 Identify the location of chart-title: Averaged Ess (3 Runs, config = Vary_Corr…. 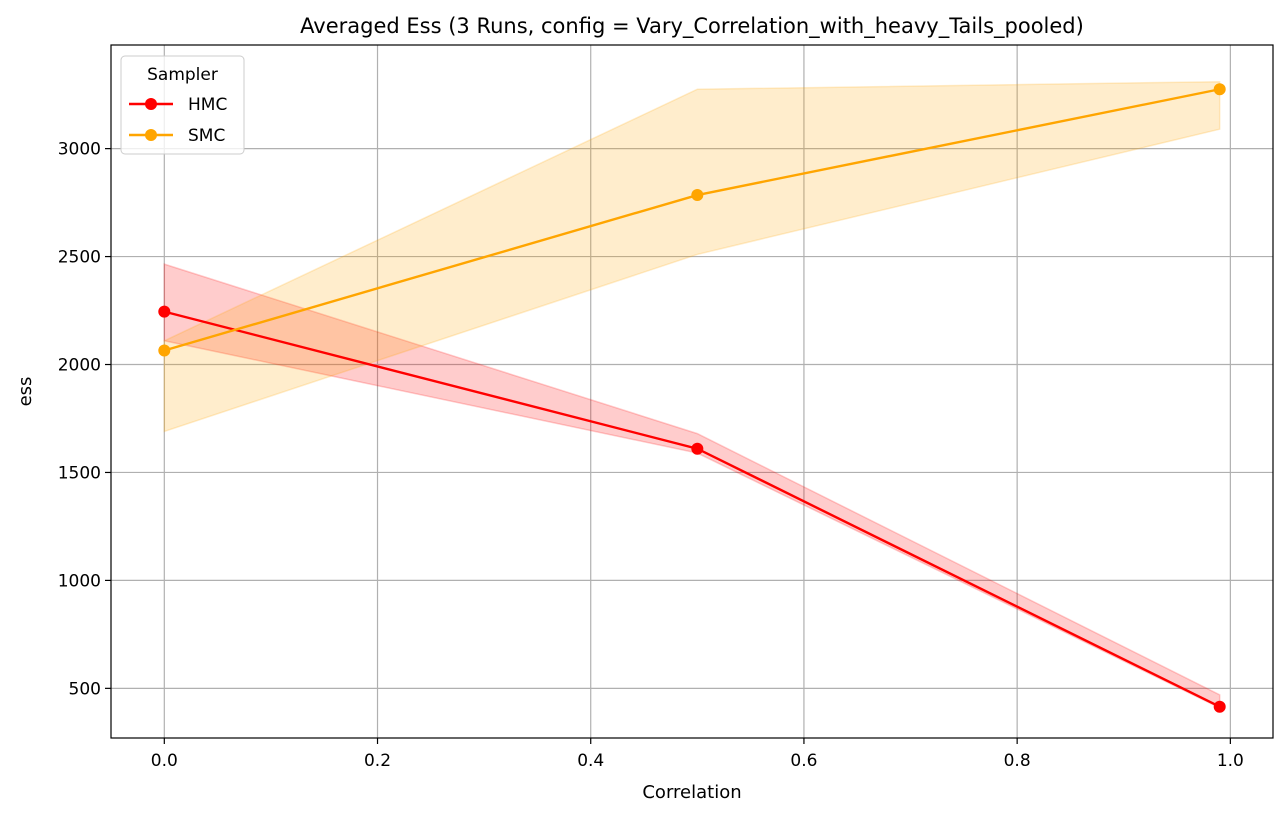
(692, 26).